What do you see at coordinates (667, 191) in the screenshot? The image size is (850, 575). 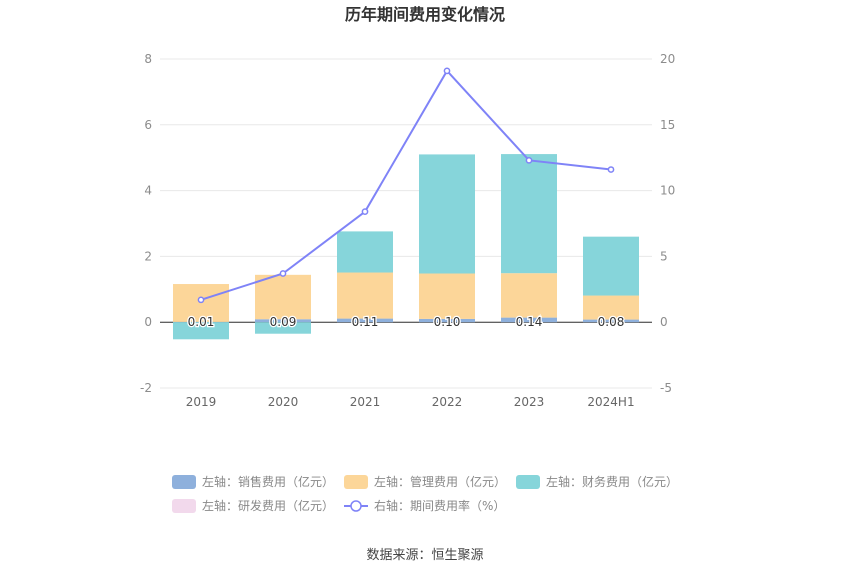 I see `right-tick-label: 10` at bounding box center [667, 191].